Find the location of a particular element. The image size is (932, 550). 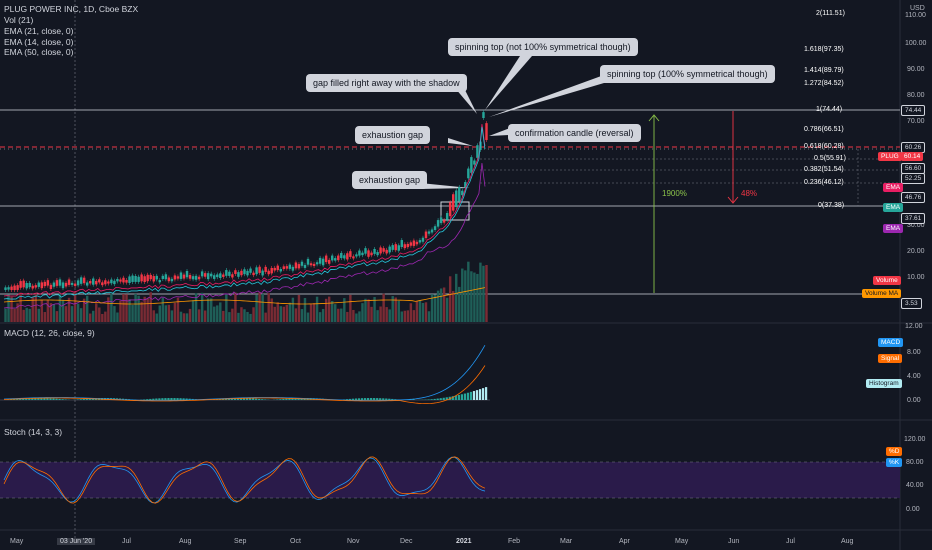

legend-ema50: EMA (50, close, 0) is located at coordinates (39, 52).